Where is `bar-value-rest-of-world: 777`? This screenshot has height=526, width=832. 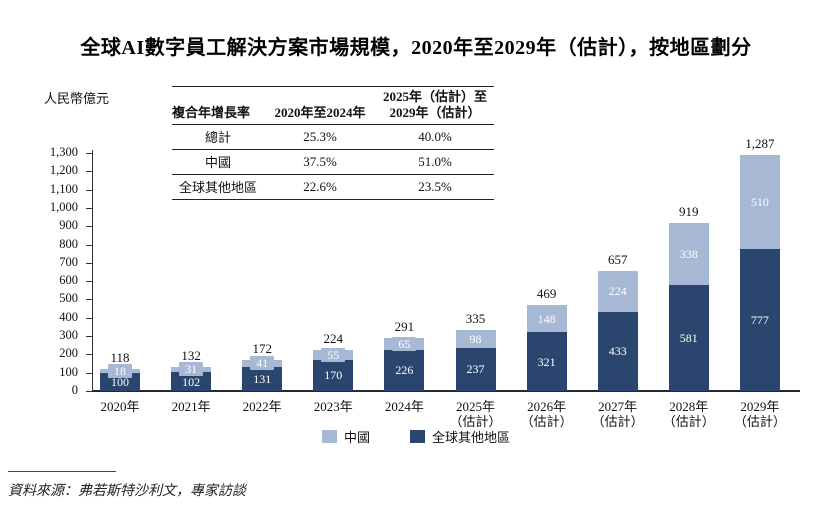 bar-value-rest-of-world: 777 is located at coordinates (759, 319).